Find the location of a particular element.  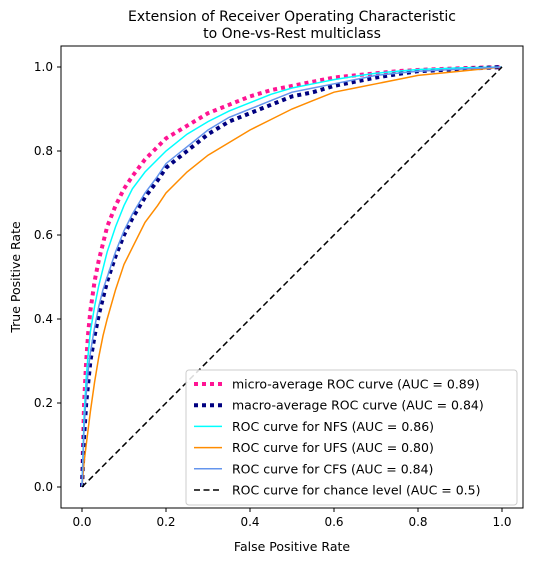

y-tick-label: 0.4 is located at coordinates (43, 319).